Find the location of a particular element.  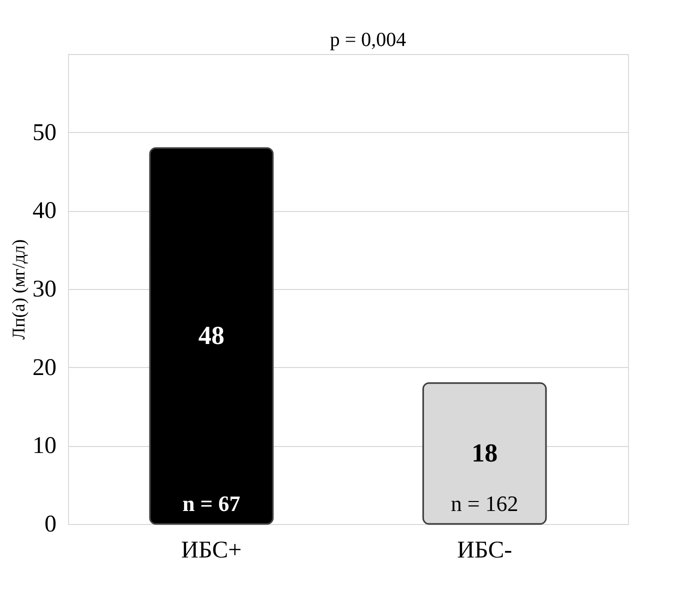

y-axis-title: Лп(а) (мг/дл) is located at coordinates (18, 289).